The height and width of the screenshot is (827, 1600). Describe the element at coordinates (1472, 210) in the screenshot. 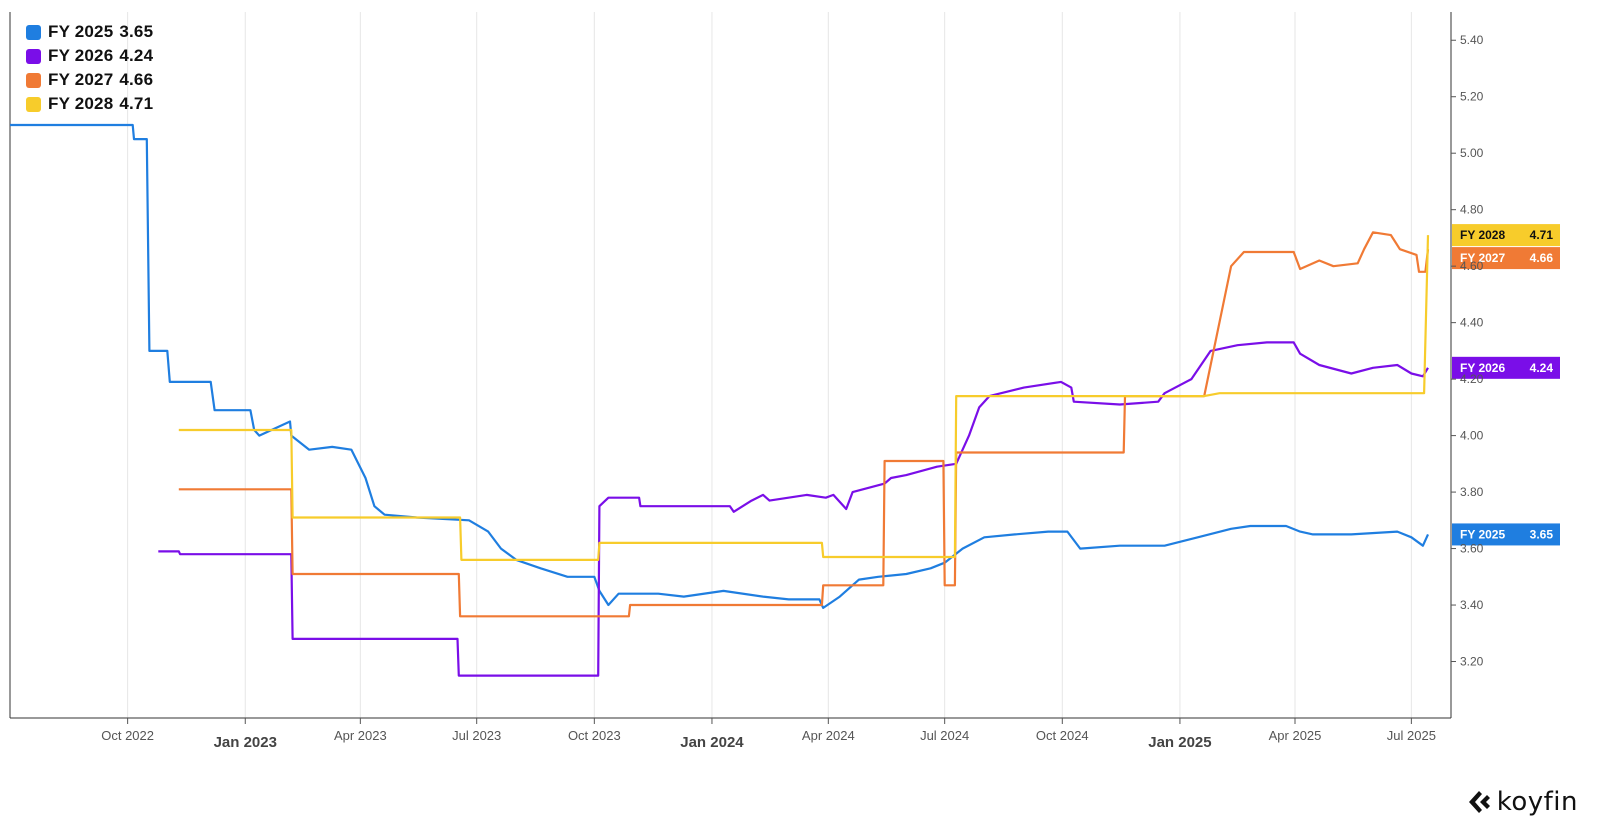

I see `y-tick-label: 4.80` at that location.